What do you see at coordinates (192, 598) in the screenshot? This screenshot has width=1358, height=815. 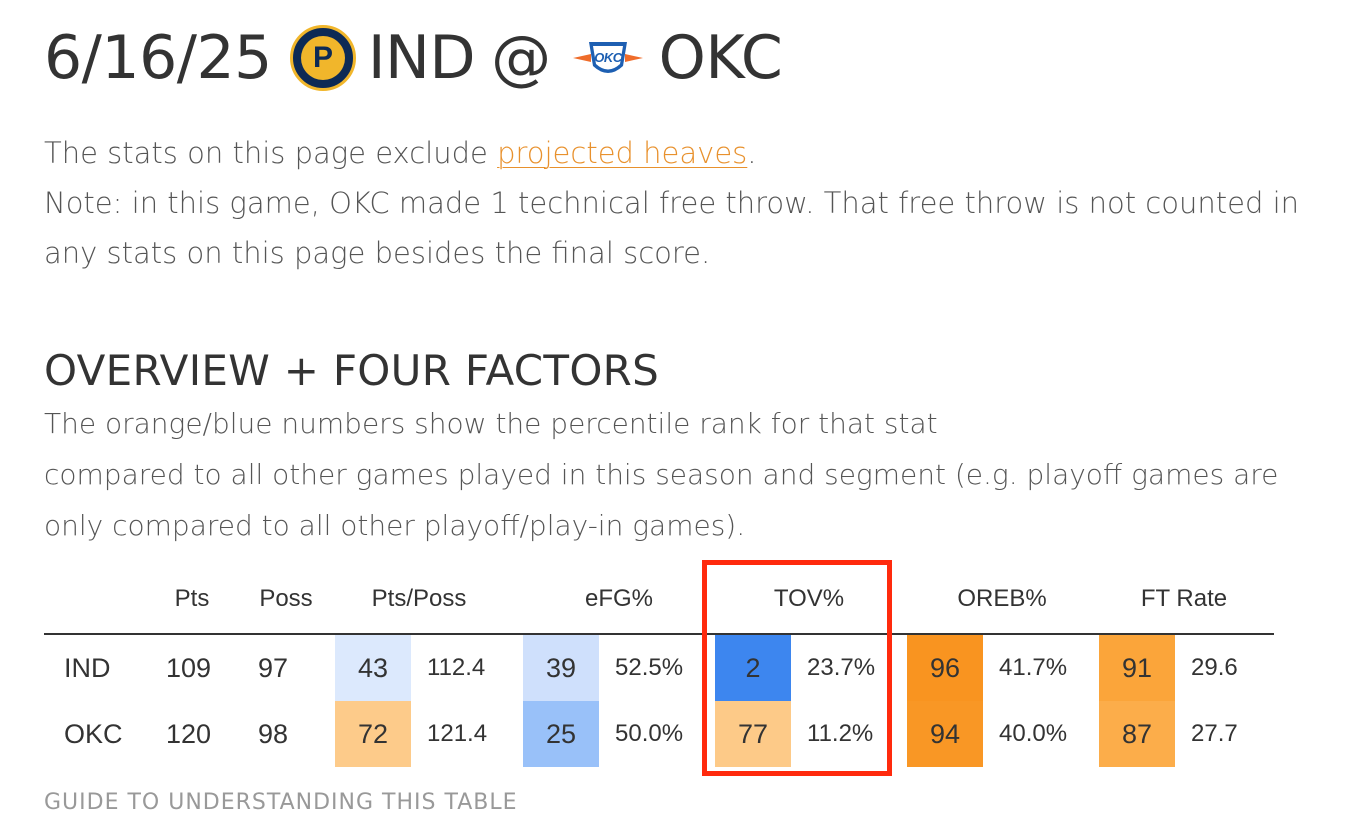 I see `header-pts: Pts` at bounding box center [192, 598].